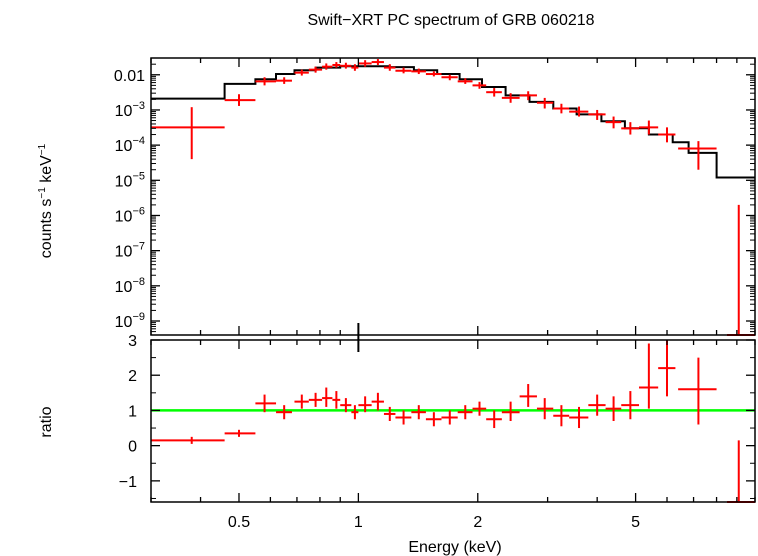 The height and width of the screenshot is (556, 758). I want to click on y-tick-label: 10⁻⁶, so click(130, 215).